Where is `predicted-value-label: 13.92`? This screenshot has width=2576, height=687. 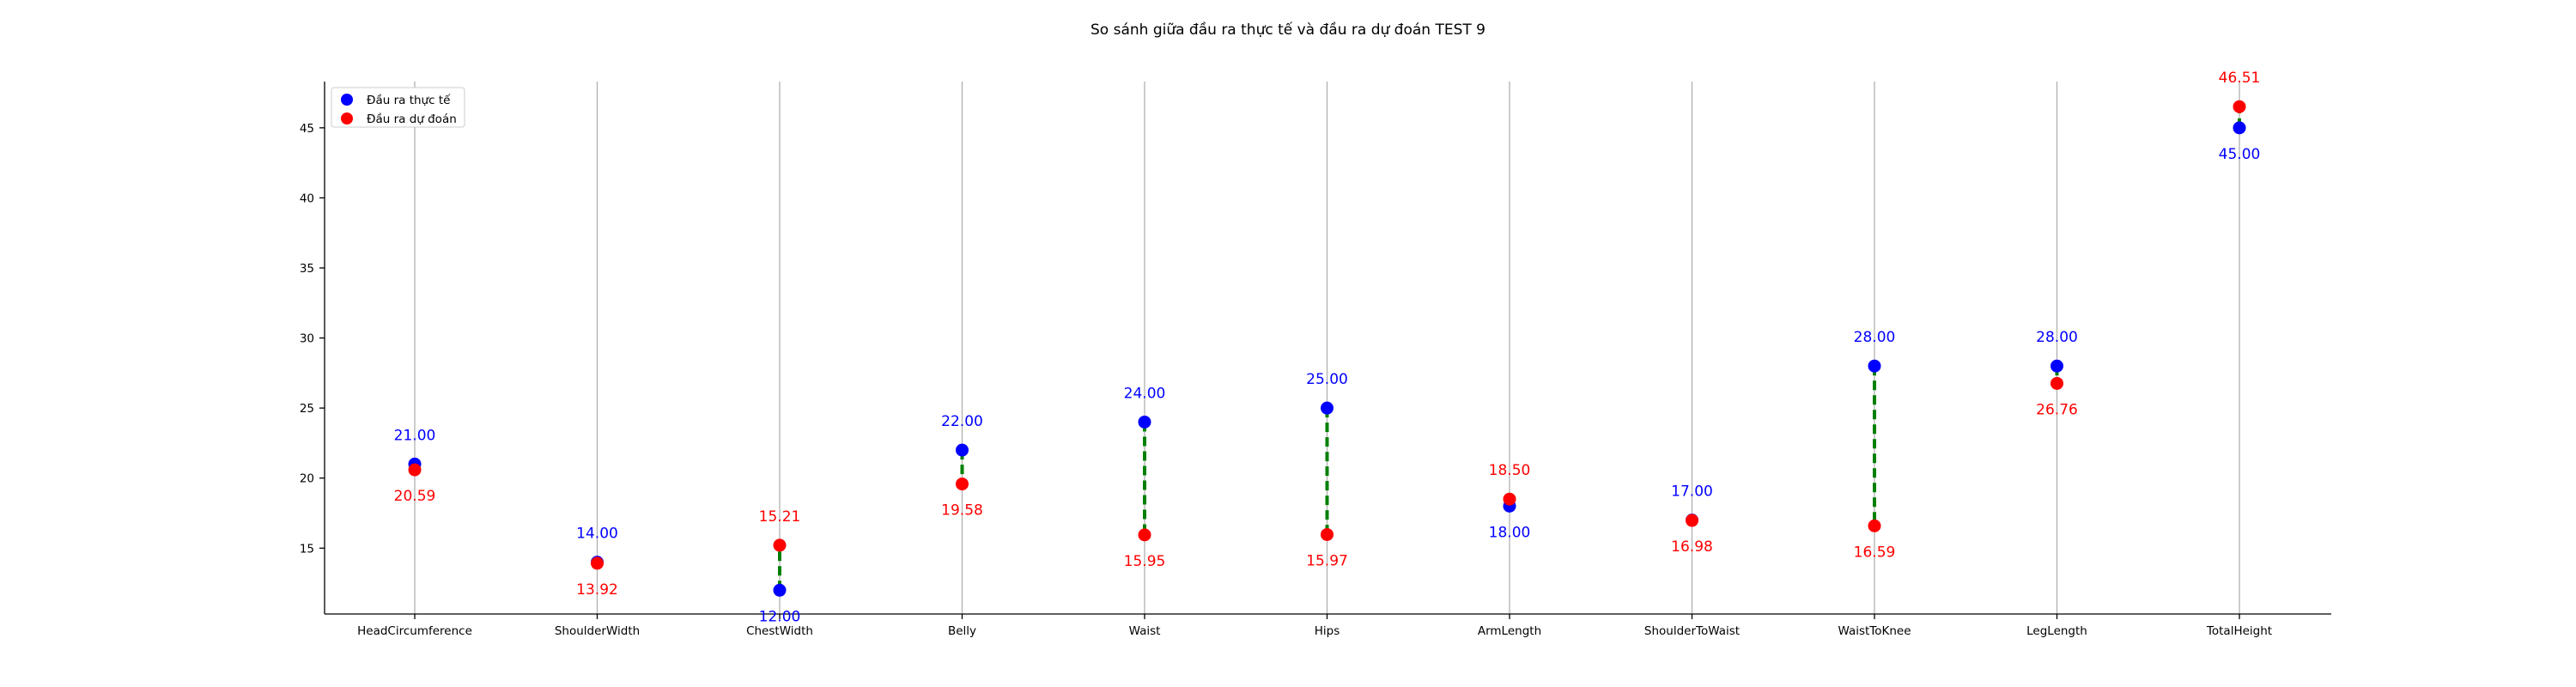
predicted-value-label: 13.92 is located at coordinates (597, 590).